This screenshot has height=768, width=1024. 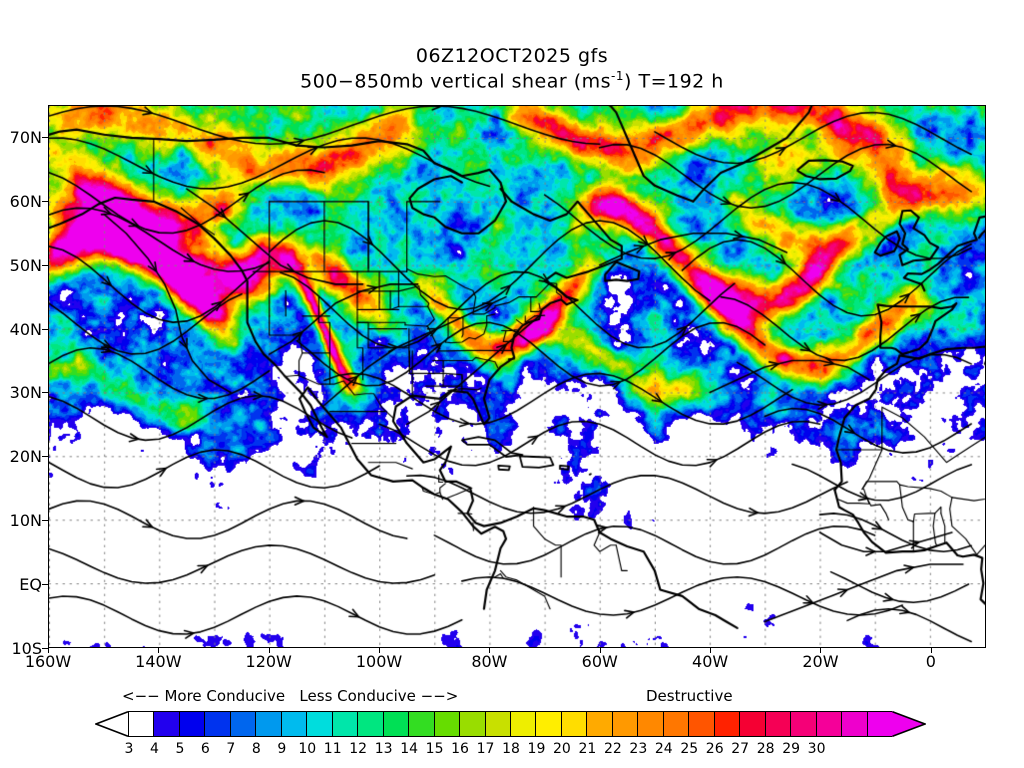 I want to click on colorbar-right-arrow-outline, so click(x=910, y=724).